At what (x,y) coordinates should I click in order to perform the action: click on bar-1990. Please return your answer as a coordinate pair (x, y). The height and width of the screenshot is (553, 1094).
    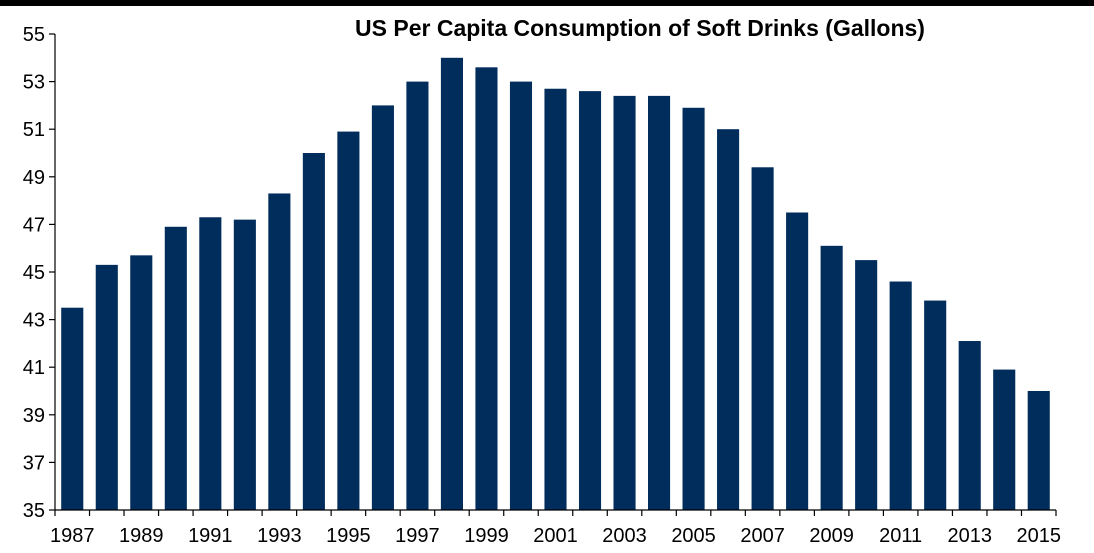
    Looking at the image, I should click on (175, 368).